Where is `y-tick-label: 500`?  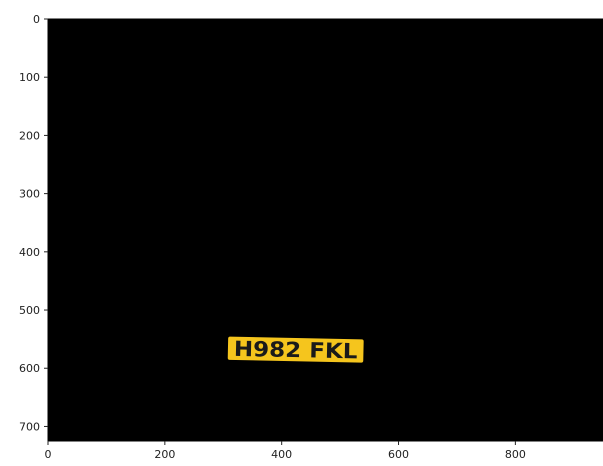
y-tick-label: 500 is located at coordinates (29, 310).